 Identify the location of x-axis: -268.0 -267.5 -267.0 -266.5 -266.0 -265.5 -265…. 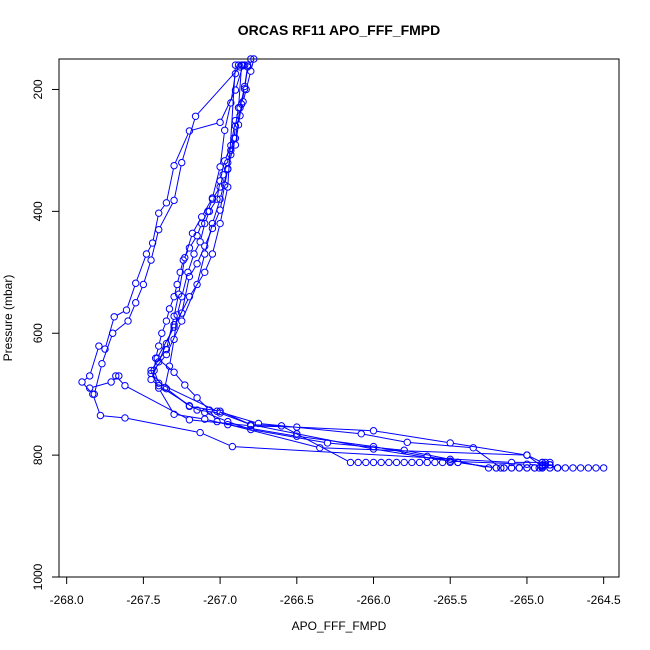
(335, 591).